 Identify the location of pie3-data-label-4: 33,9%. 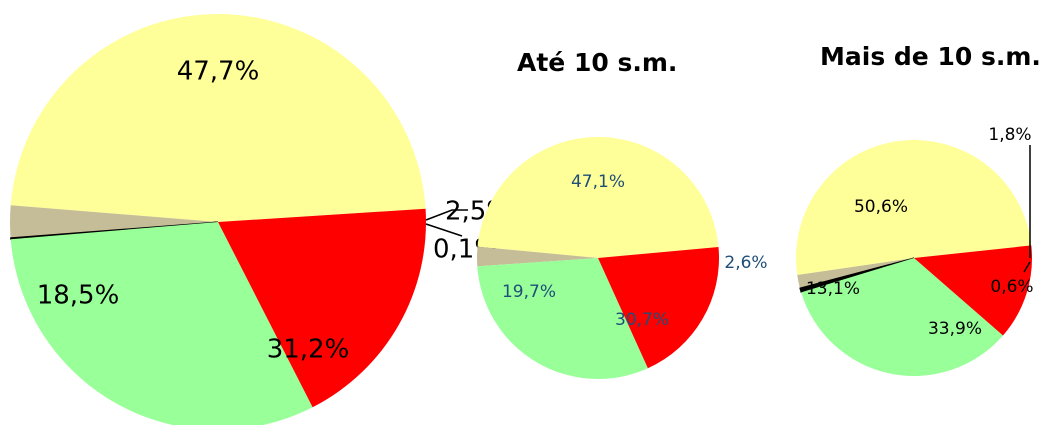
(955, 329).